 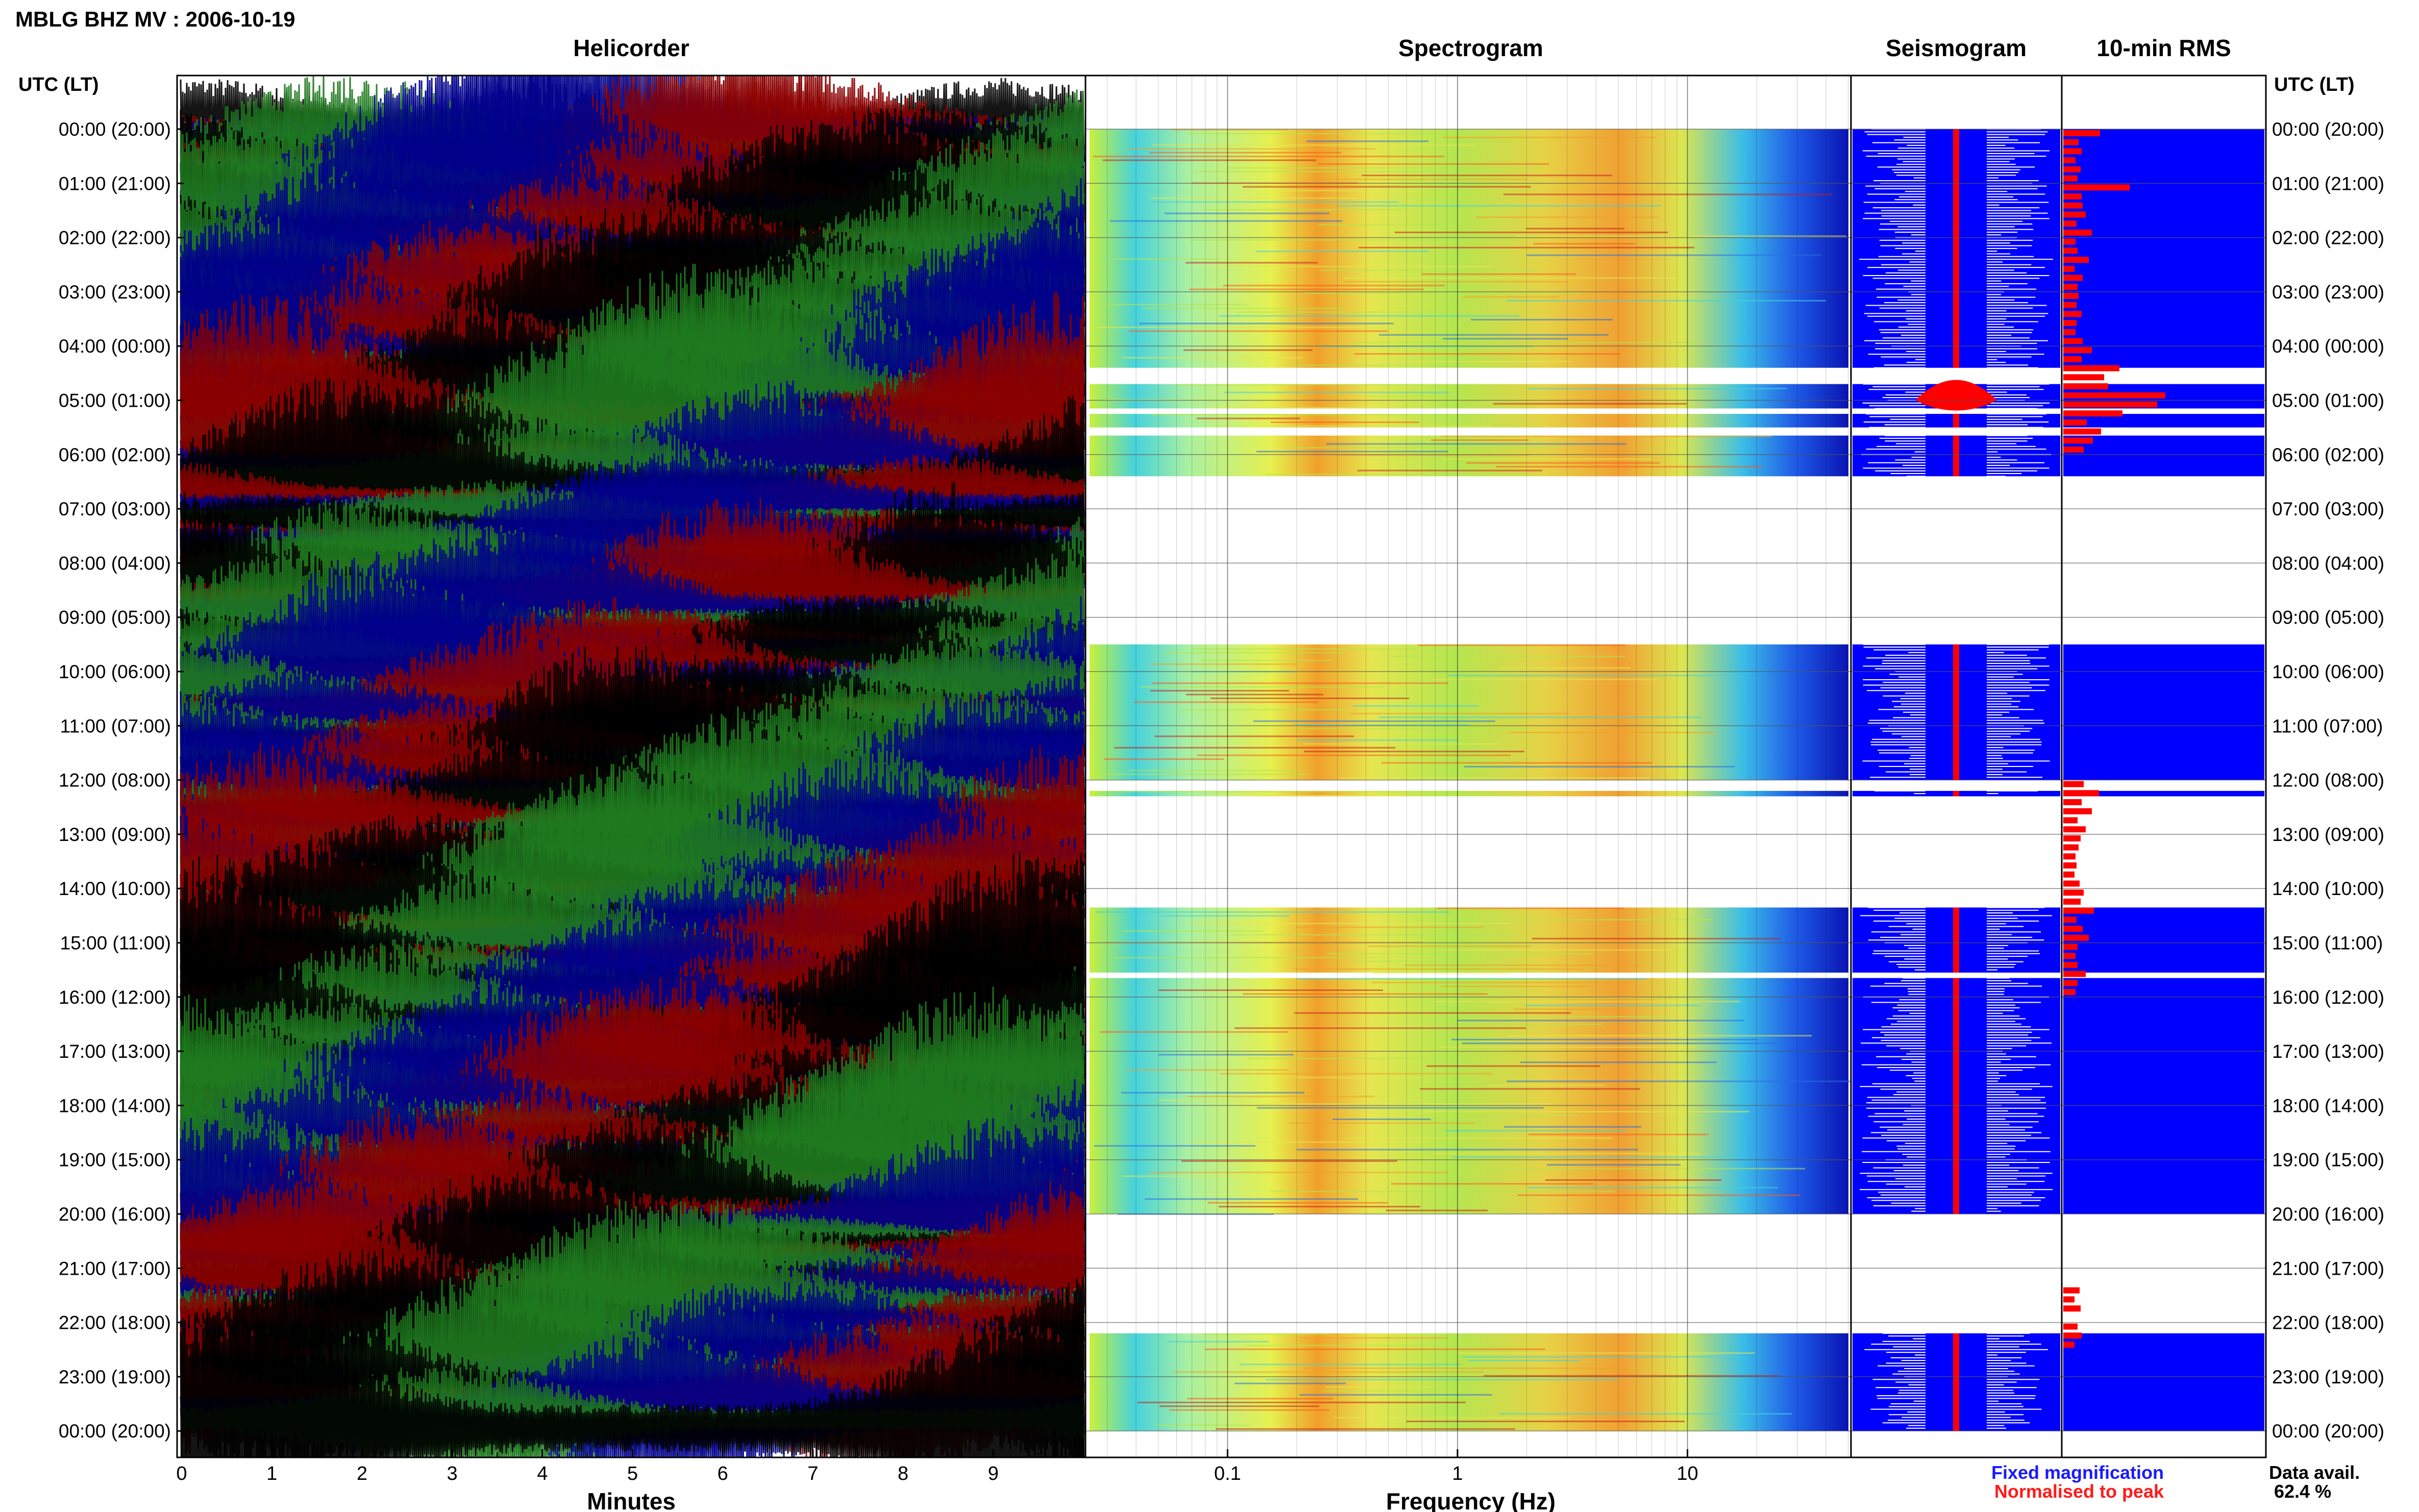 What do you see at coordinates (2328, 292) in the screenshot?
I see `hour-label-right: 03:00 (23:00)` at bounding box center [2328, 292].